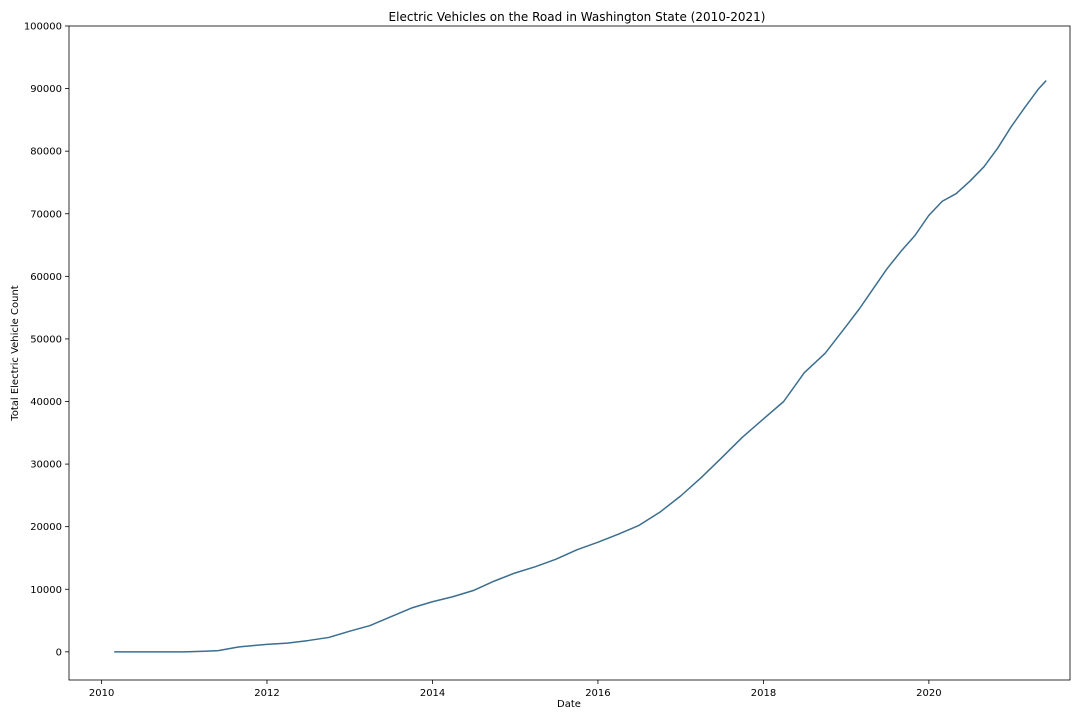  I want to click on y-tick-label: 60000, so click(46, 277).